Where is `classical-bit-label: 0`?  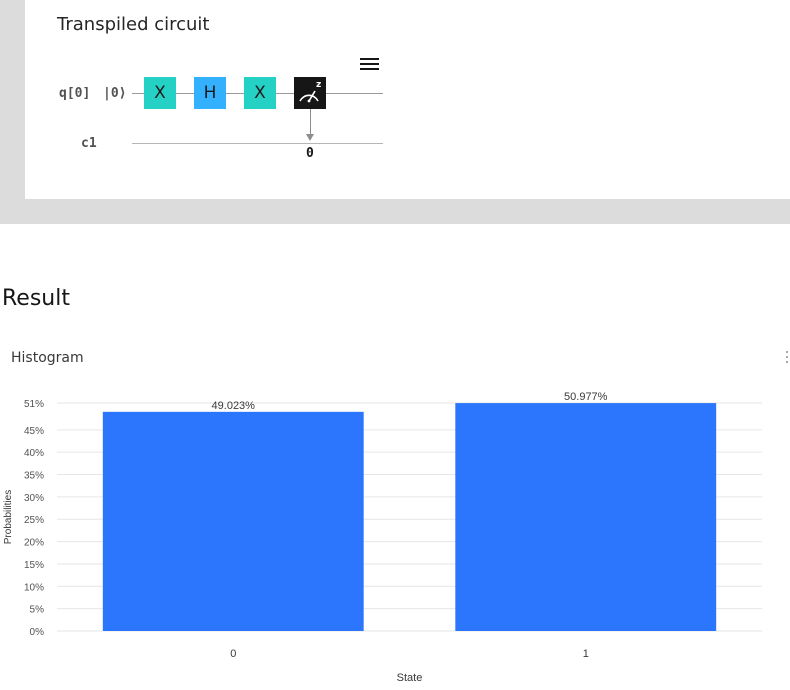
classical-bit-label: 0 is located at coordinates (310, 153).